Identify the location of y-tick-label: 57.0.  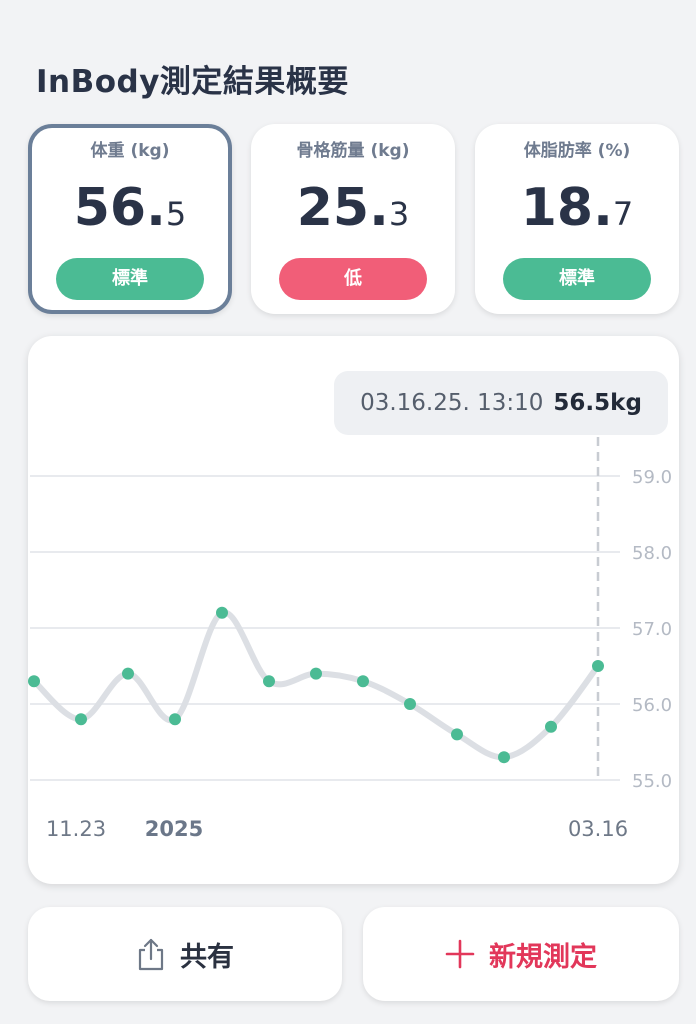
(652, 629).